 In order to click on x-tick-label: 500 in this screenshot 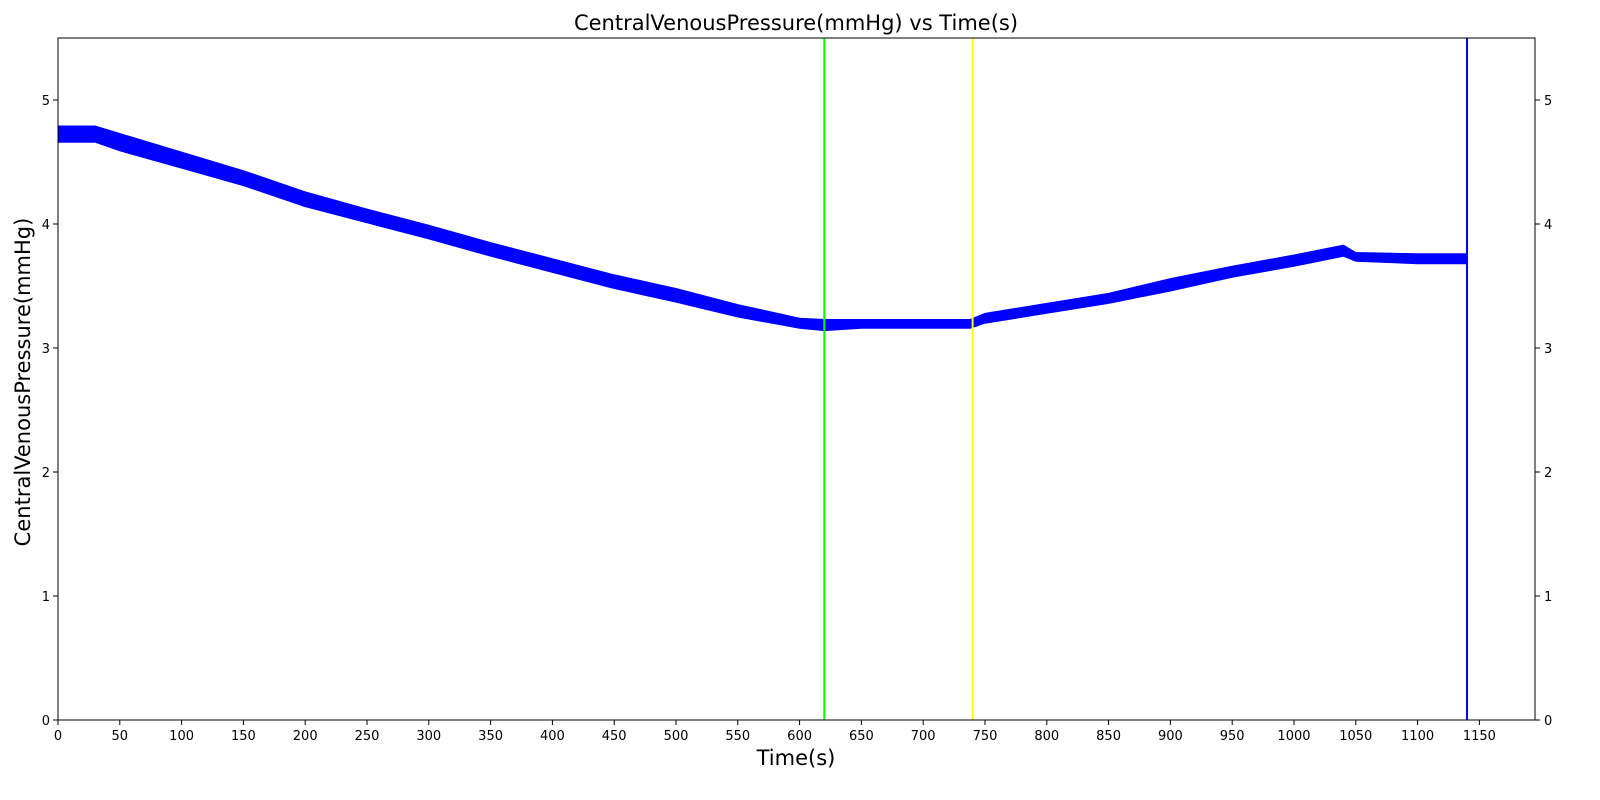, I will do `click(676, 736)`.